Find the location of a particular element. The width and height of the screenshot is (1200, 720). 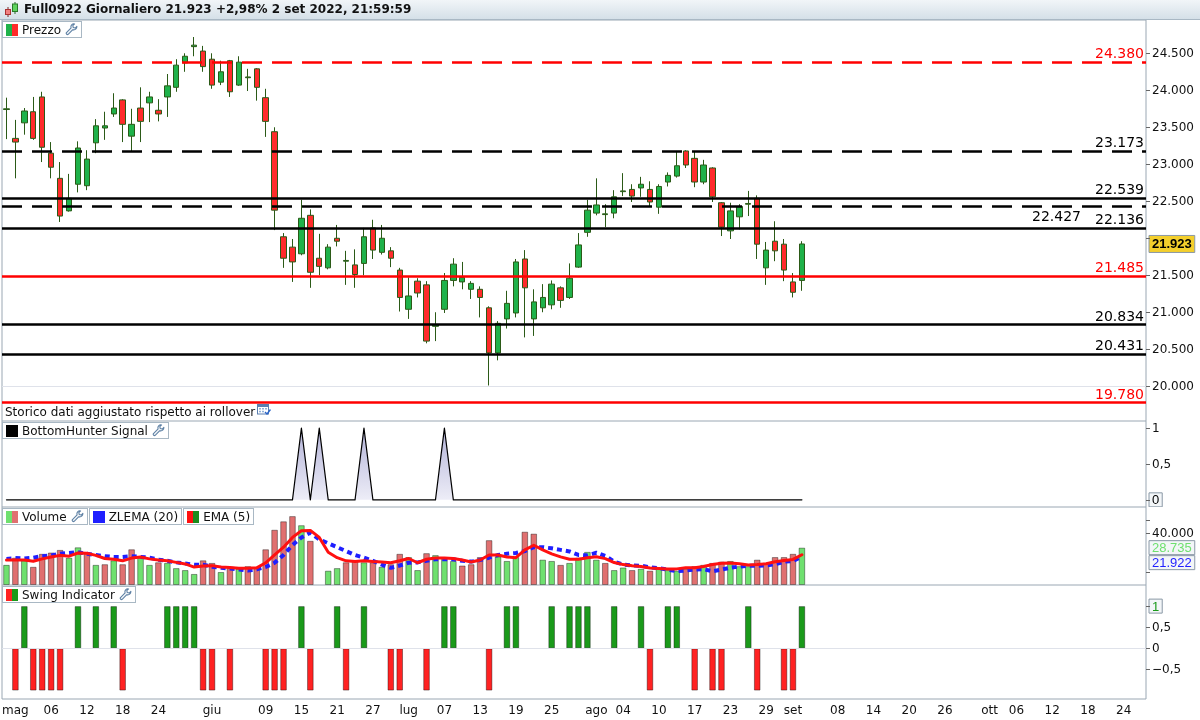

x-tick-label: 18 is located at coordinates (123, 710).